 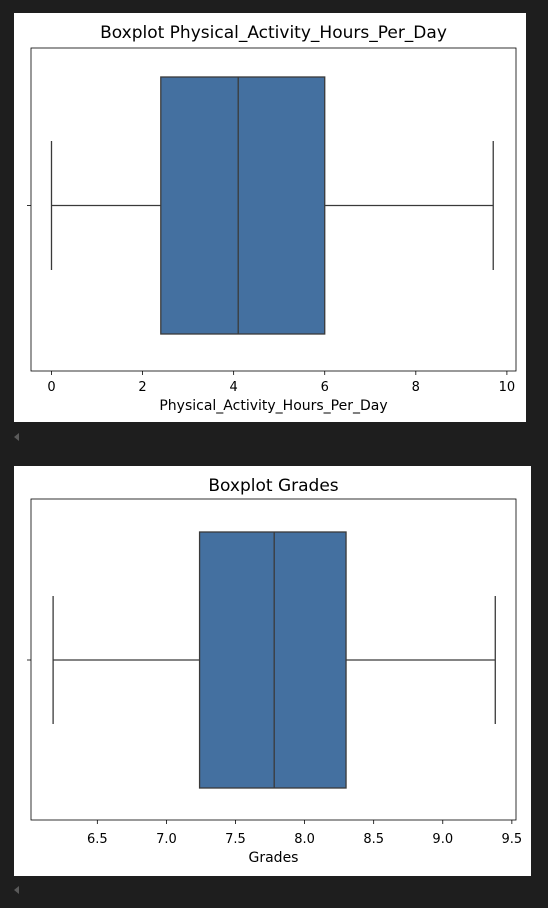 I want to click on x-tick-label: 9.0, so click(x=442, y=839).